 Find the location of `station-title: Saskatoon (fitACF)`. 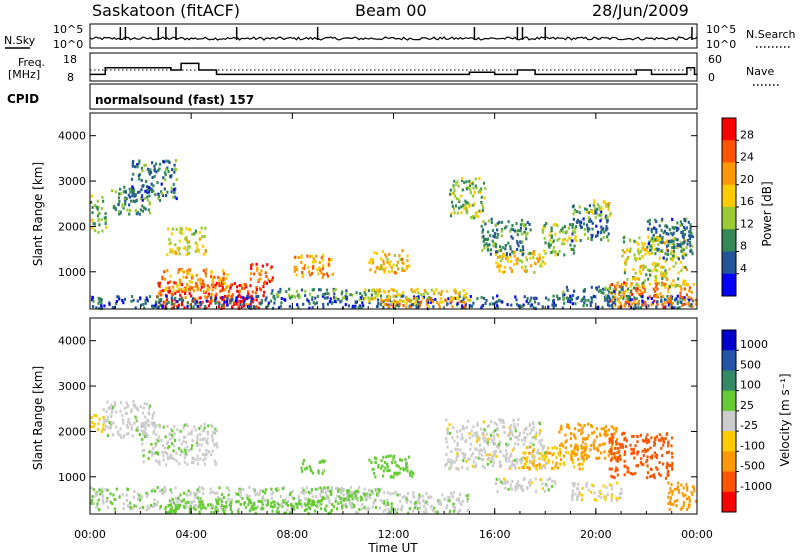

station-title: Saskatoon (fitACF) is located at coordinates (166, 10).